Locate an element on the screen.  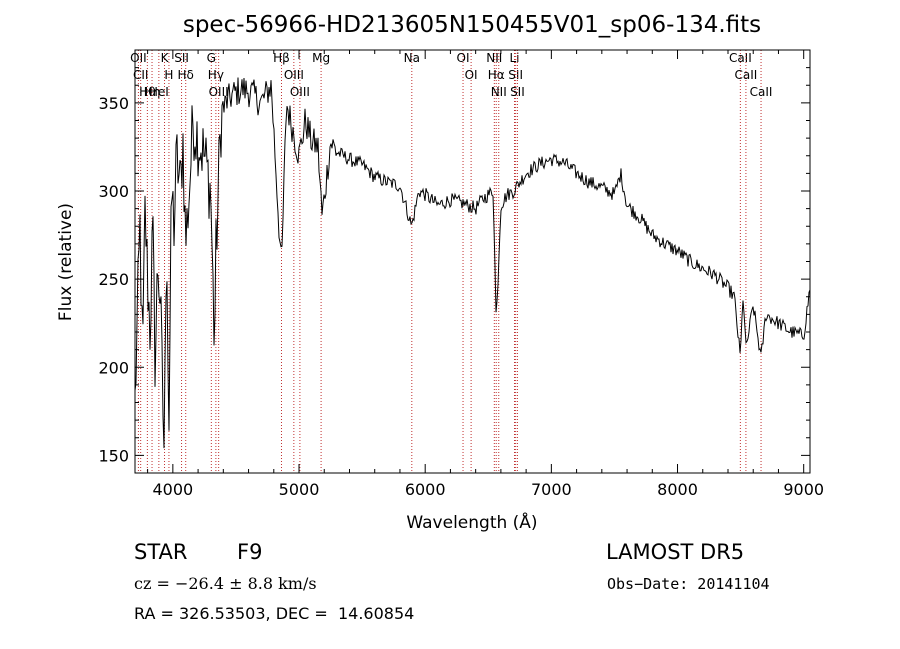
y-tick-label: 350 is located at coordinates (113, 103).